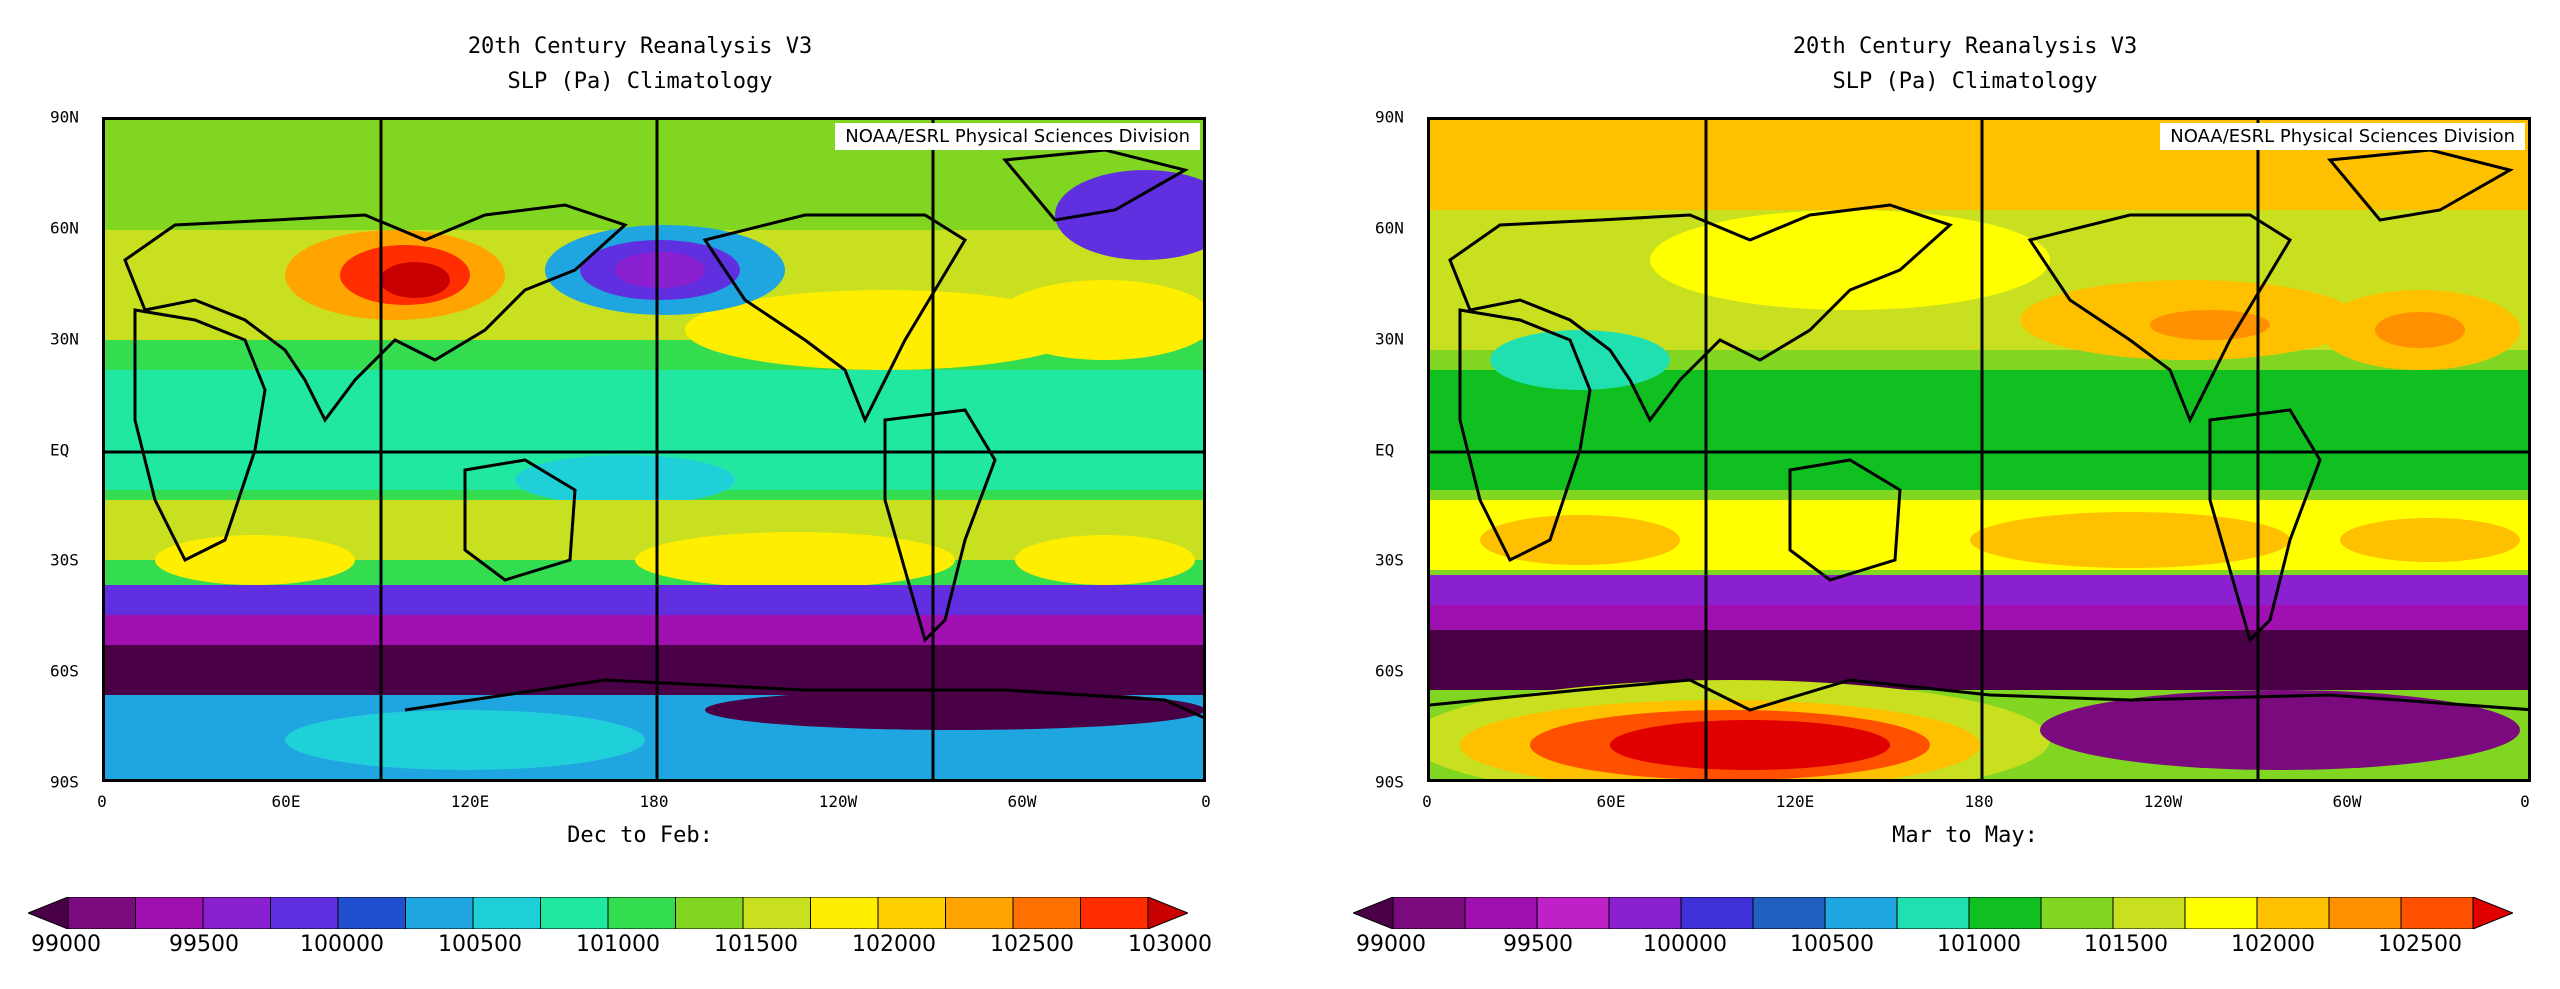 This screenshot has height=989, width=2560. What do you see at coordinates (1170, 944) in the screenshot?
I see `colorbar-label: 103000` at bounding box center [1170, 944].